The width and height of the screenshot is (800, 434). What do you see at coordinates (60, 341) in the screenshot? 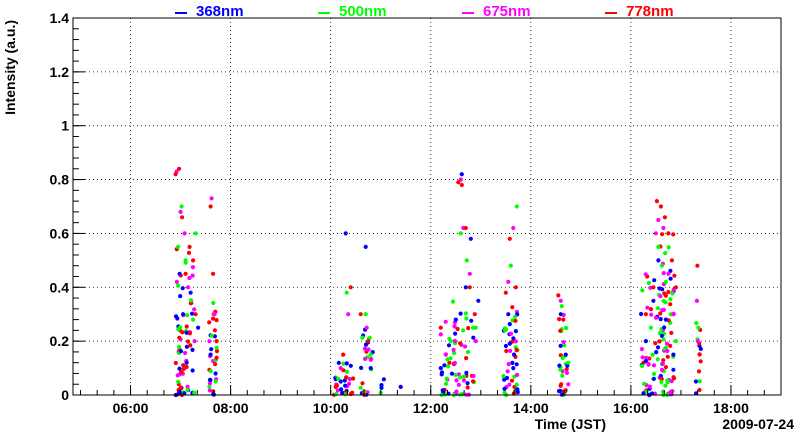
I see `y-tick-label: 0.2` at bounding box center [60, 341].